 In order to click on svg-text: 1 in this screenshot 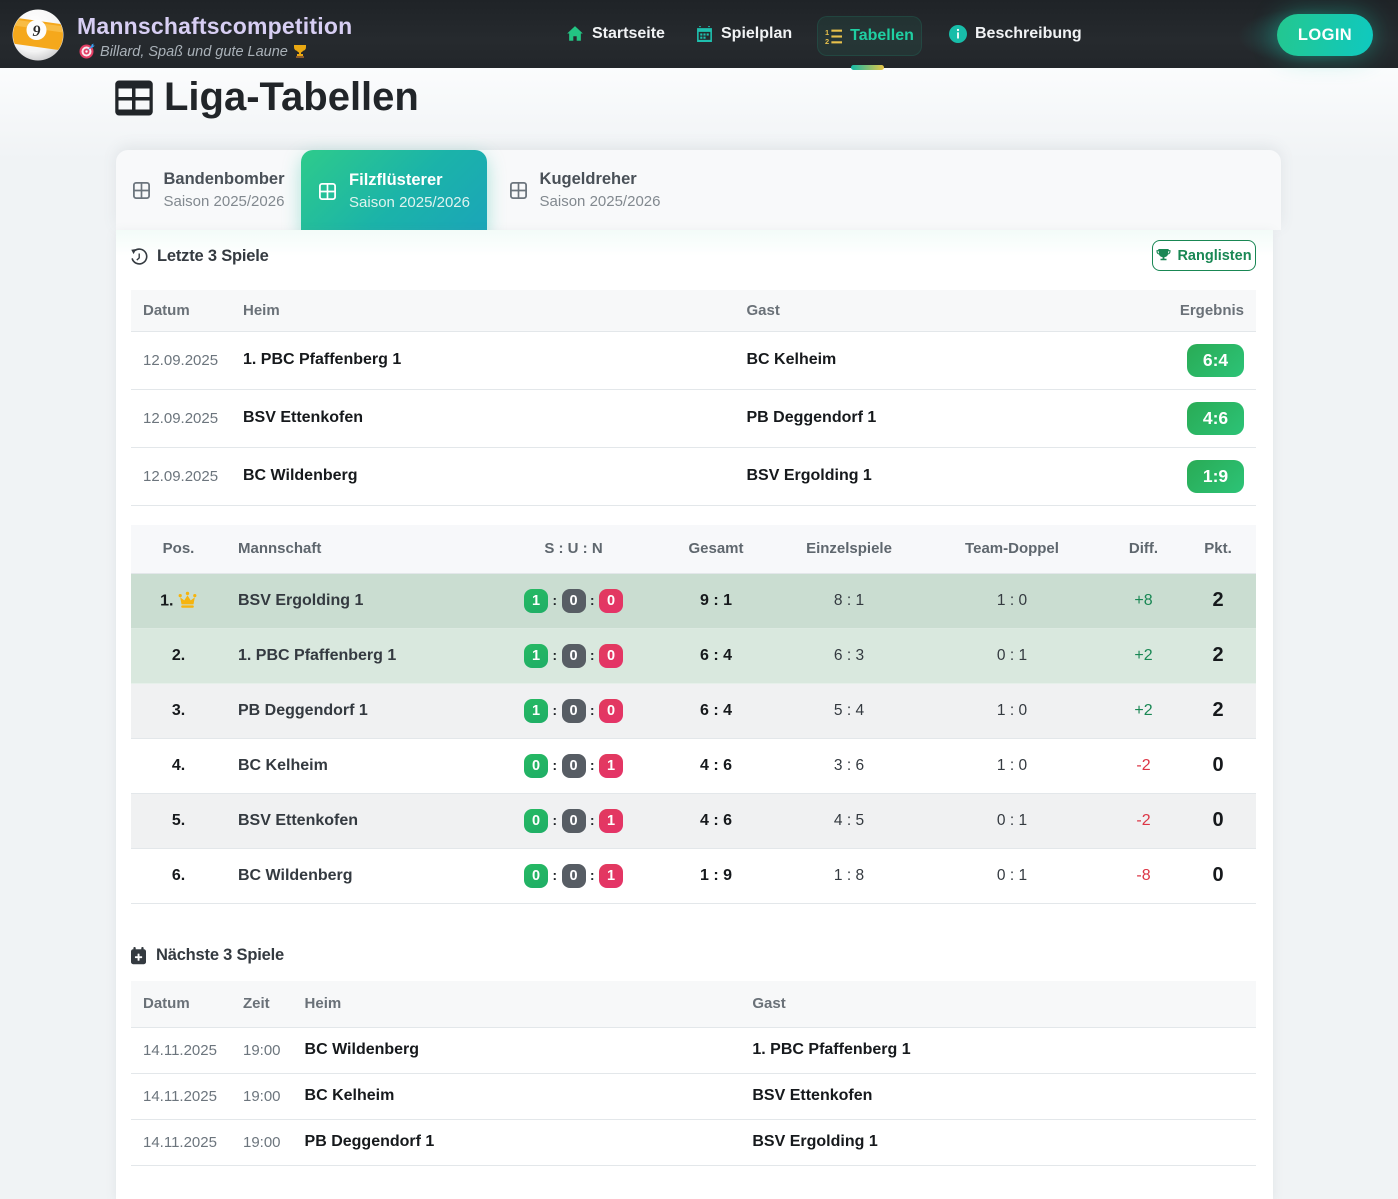, I will do `click(827, 32)`.